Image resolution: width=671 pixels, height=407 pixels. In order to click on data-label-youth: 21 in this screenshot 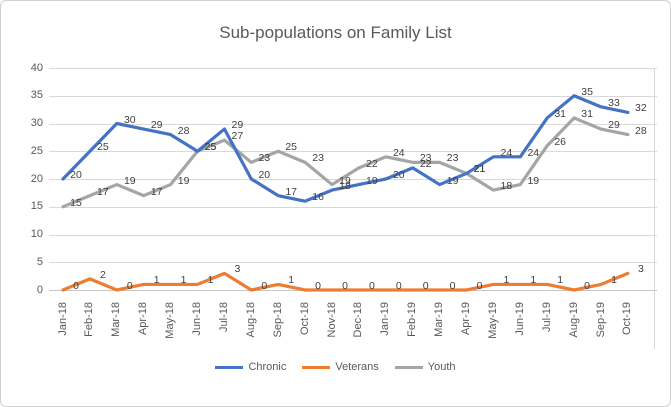, I will do `click(479, 169)`.